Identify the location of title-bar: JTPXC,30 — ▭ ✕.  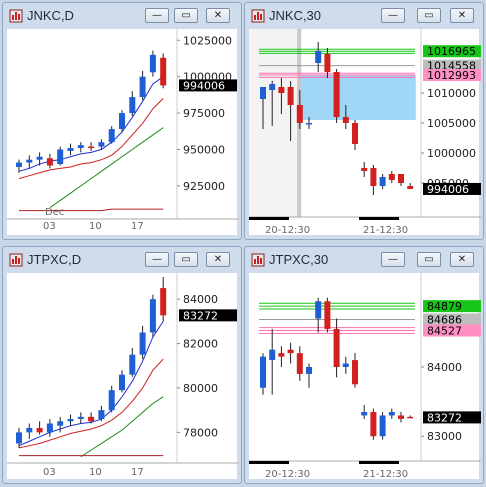
(364, 260).